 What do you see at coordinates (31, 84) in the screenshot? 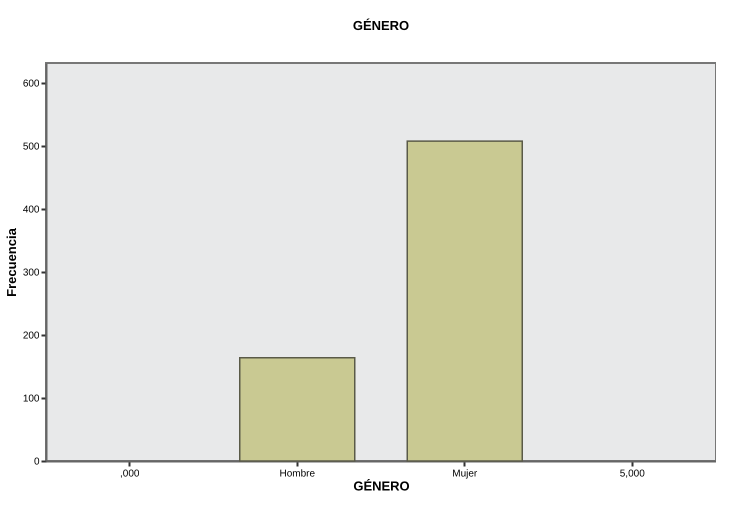
I see `y-tick-label: 600` at bounding box center [31, 84].